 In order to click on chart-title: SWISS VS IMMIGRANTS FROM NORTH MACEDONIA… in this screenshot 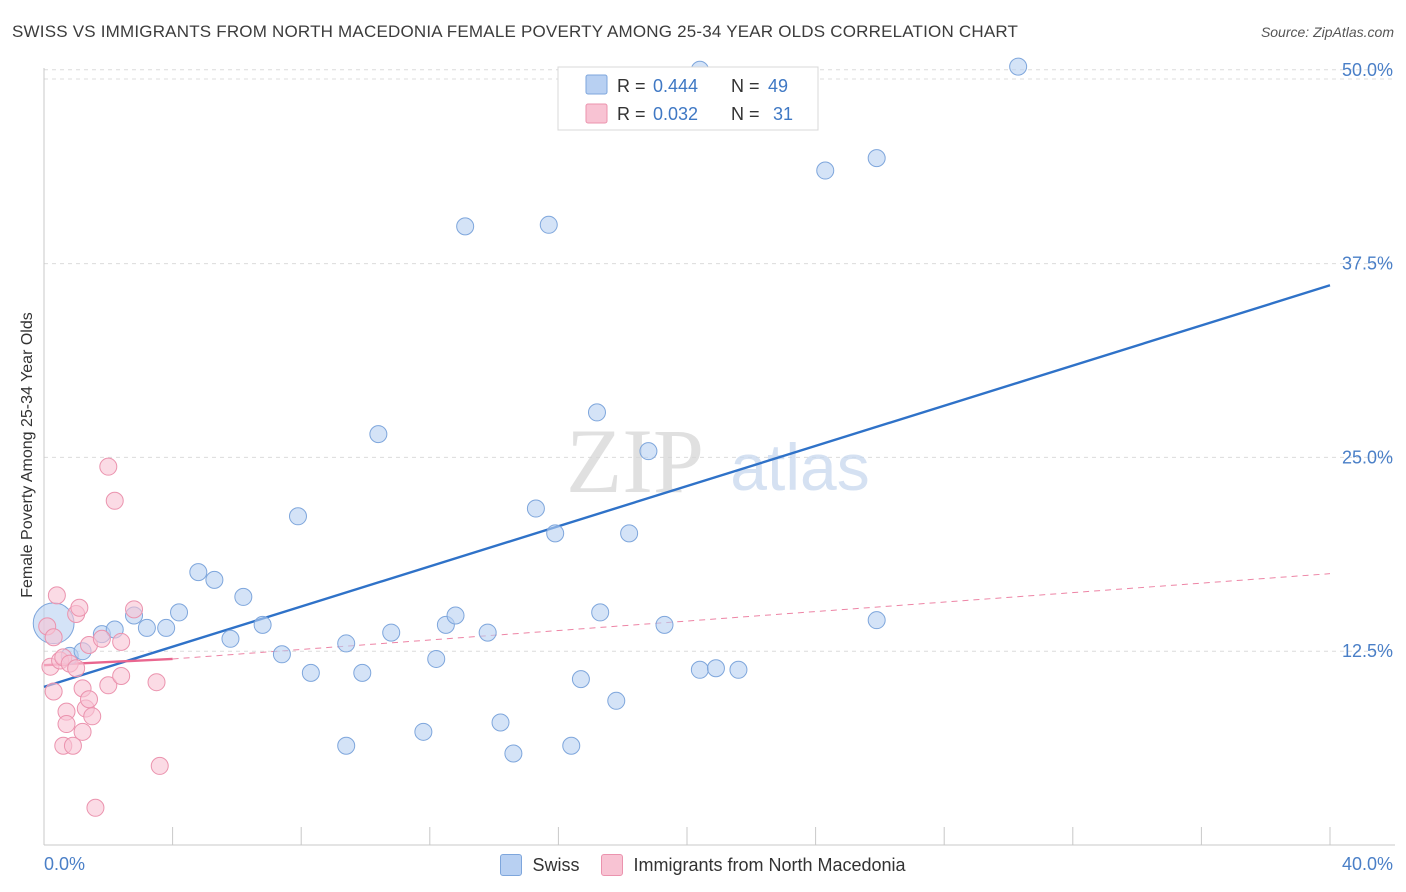, I will do `click(515, 31)`.